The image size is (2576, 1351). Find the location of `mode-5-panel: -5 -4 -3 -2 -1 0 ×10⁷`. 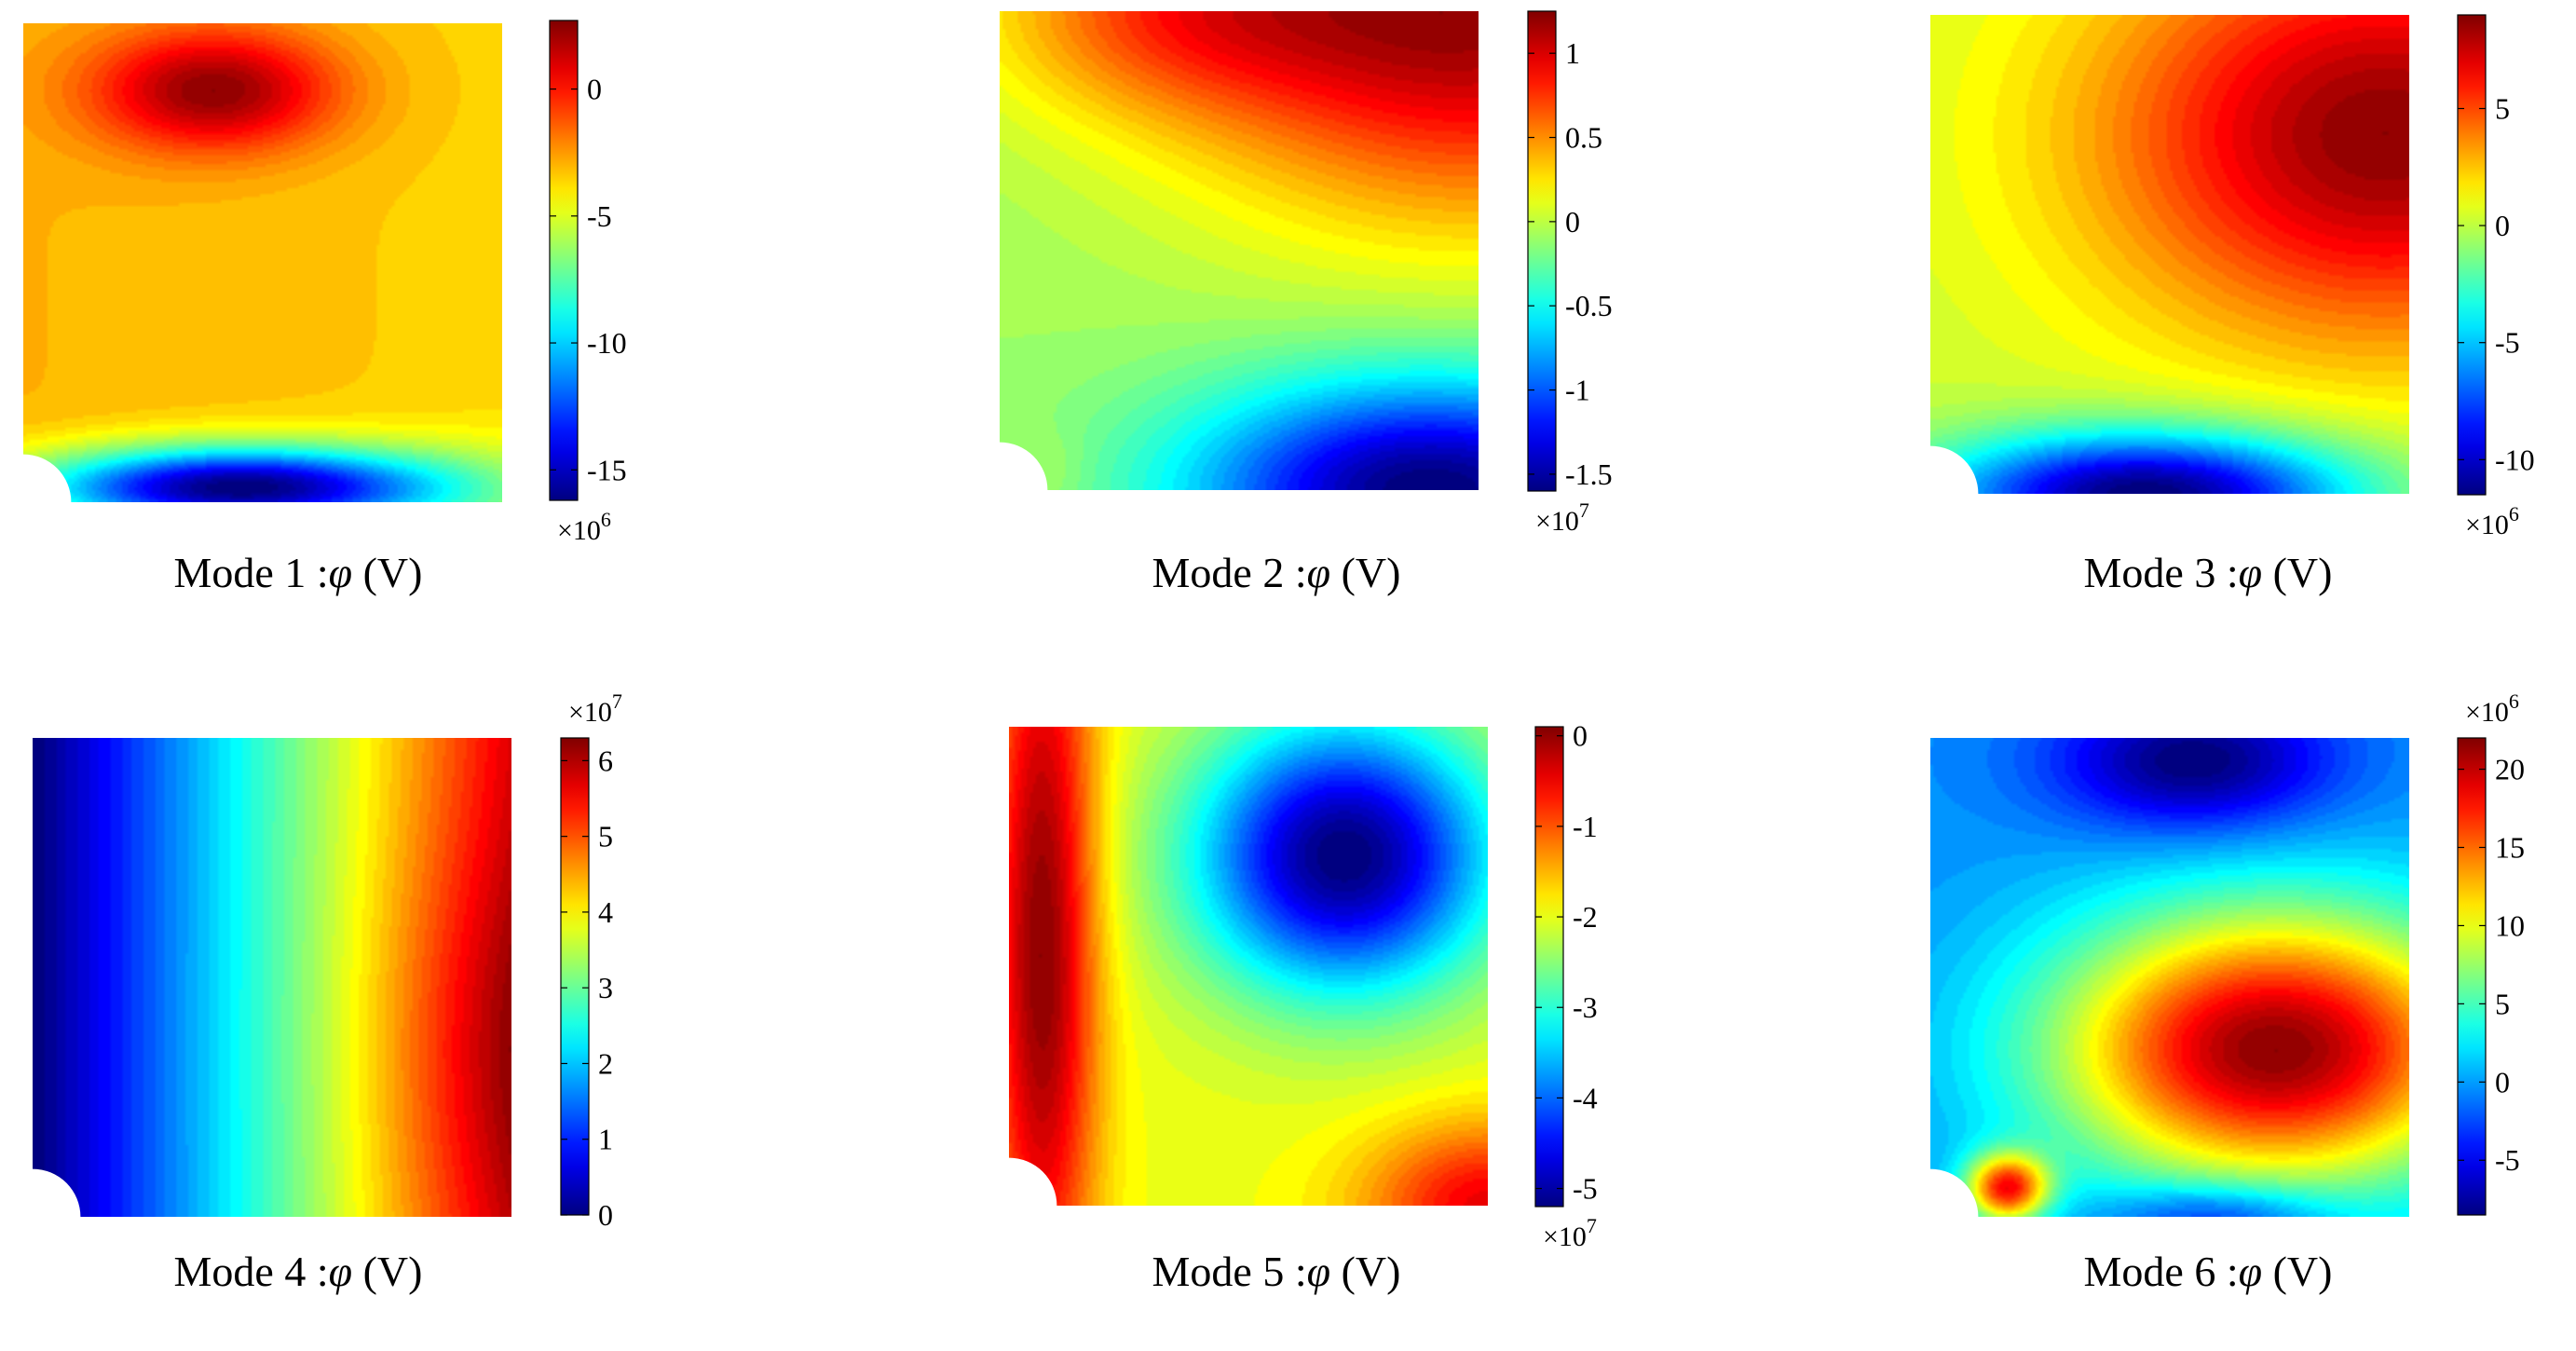

mode-5-panel: -5 -4 -3 -2 -1 0 ×10⁷ is located at coordinates (1303, 985).